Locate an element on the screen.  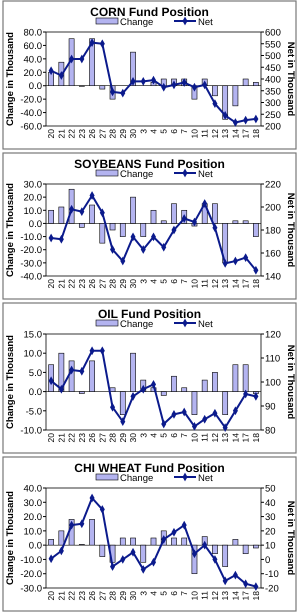
y-tick-label: 30.0 is located at coordinates (33, 503).